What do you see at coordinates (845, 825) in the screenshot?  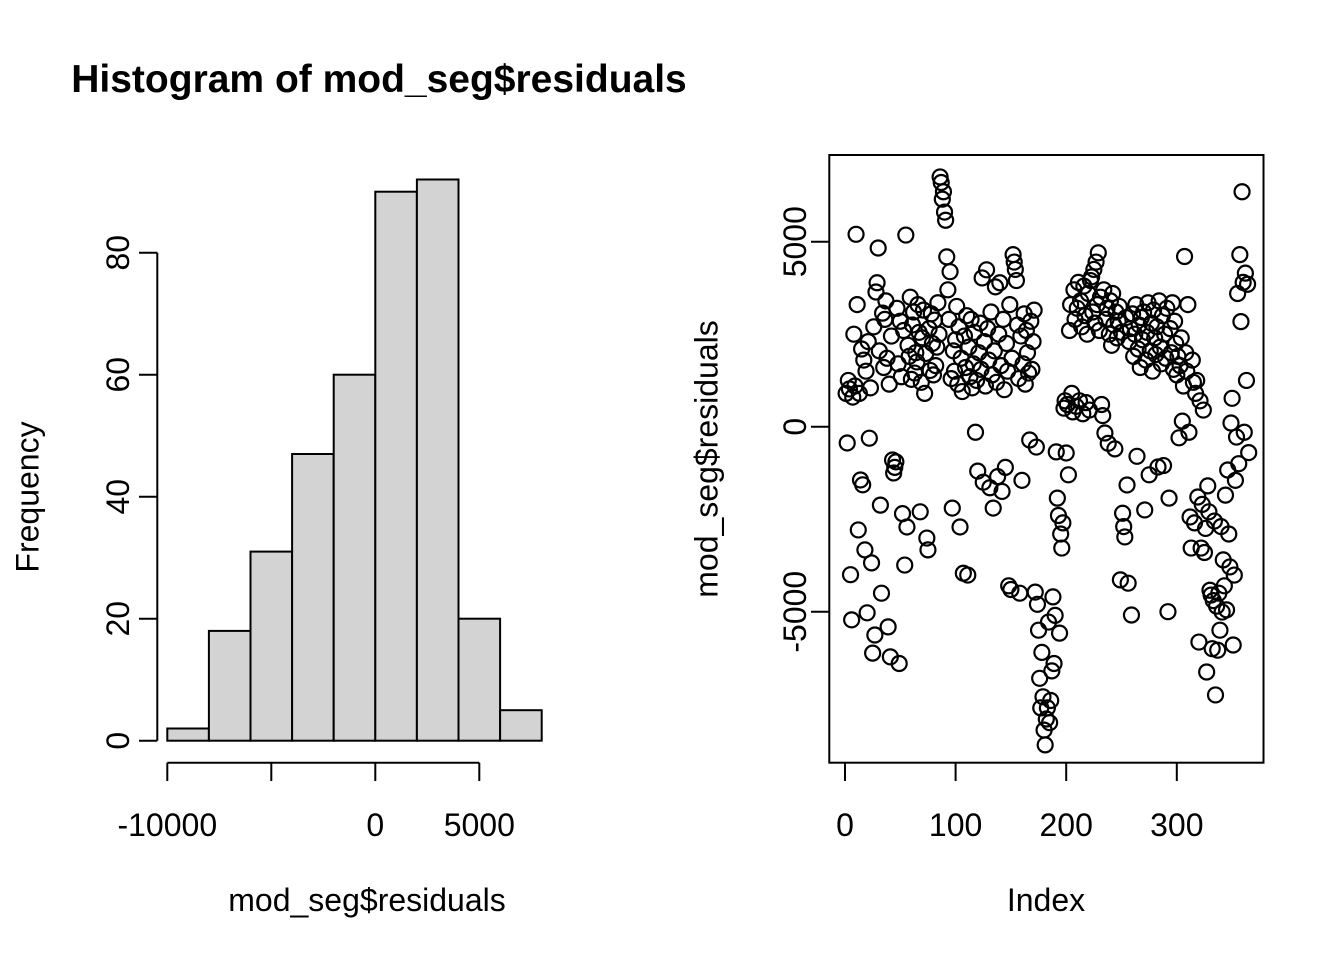 I see `scatter-x-tick-label: 0` at bounding box center [845, 825].